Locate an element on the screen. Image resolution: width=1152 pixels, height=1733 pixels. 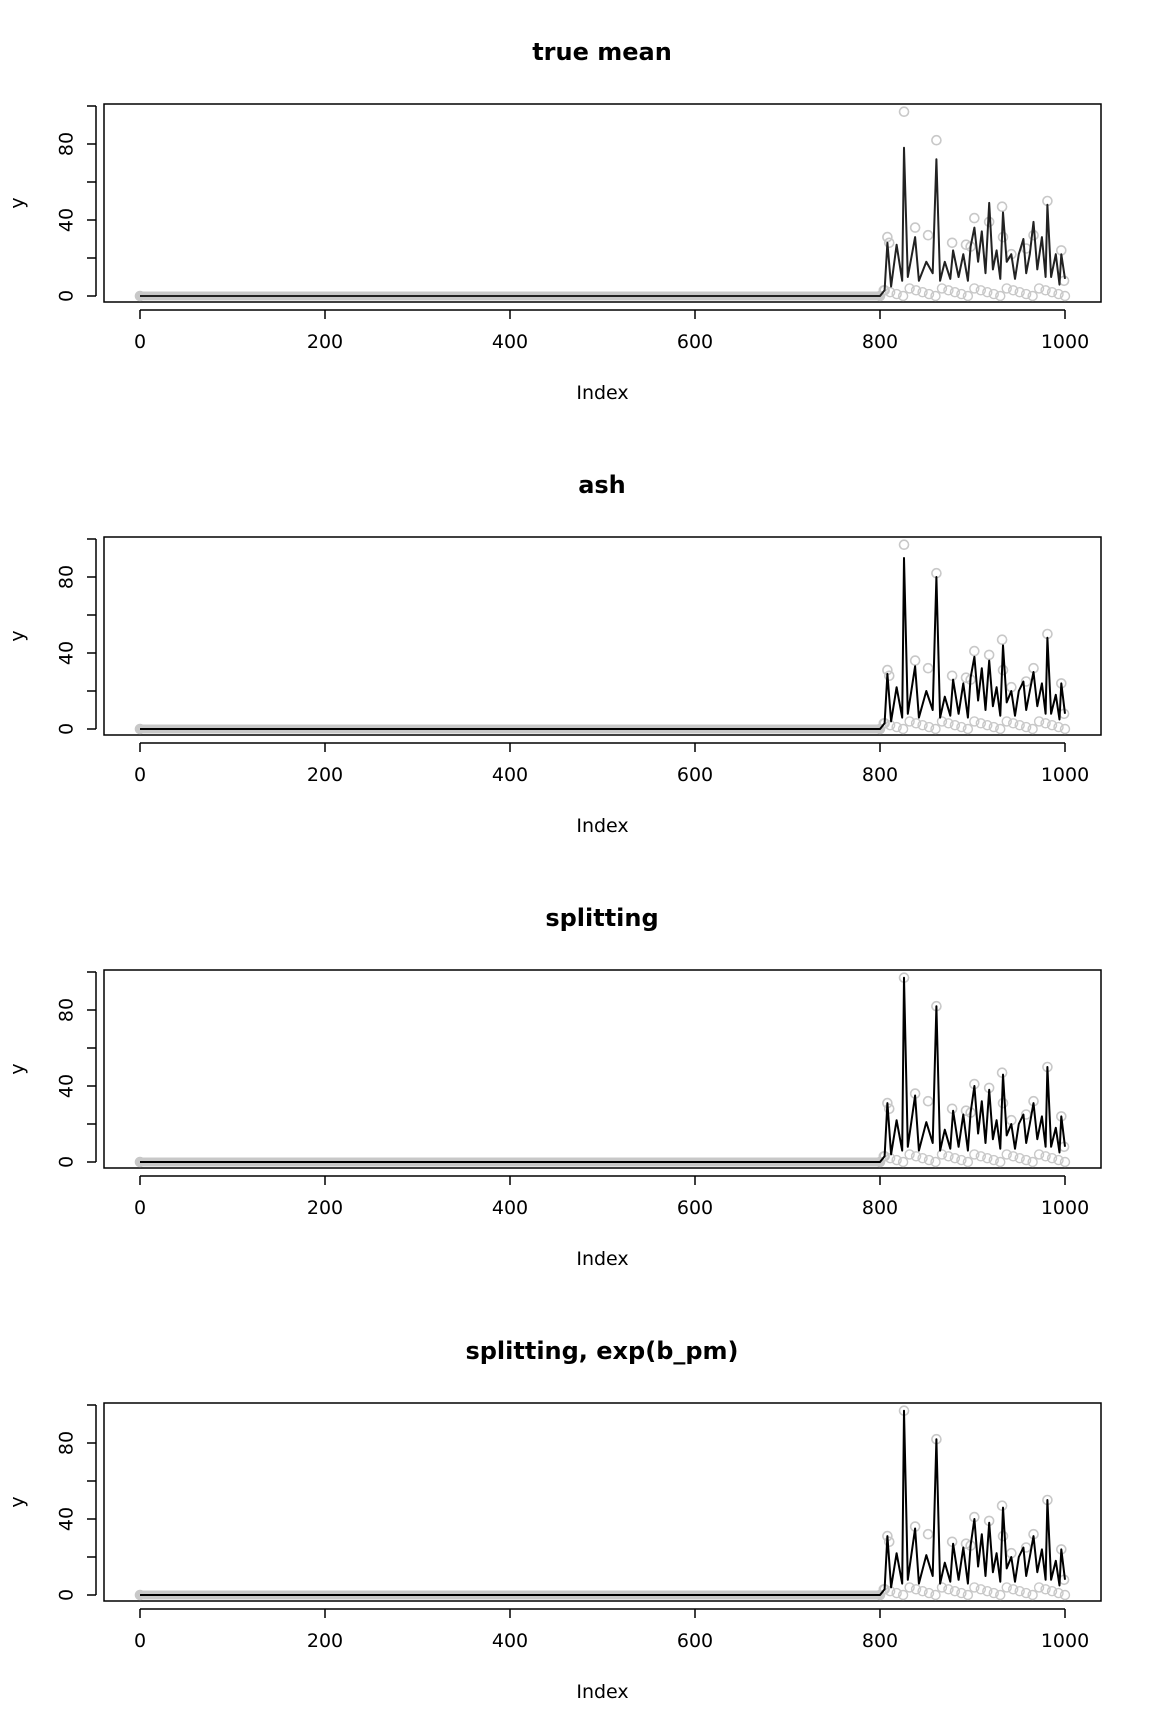
y-axis-label: y is located at coordinates (18, 1501).